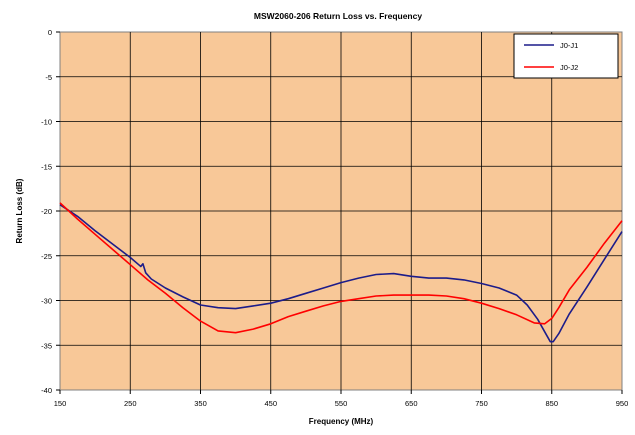  What do you see at coordinates (48, 77) in the screenshot?
I see `y-tick-label: -5` at bounding box center [48, 77].